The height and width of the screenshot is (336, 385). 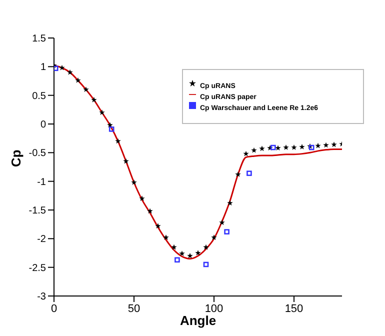 I want to click on y-tick-label: -2, so click(x=41, y=240).